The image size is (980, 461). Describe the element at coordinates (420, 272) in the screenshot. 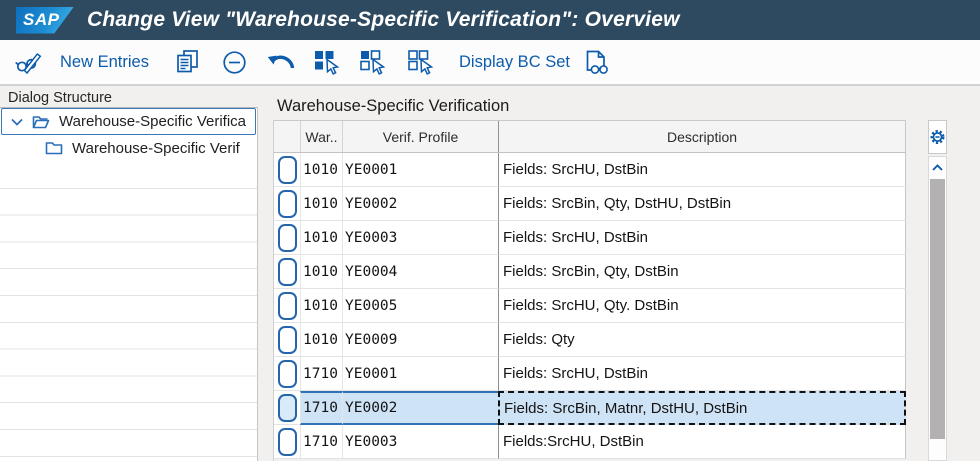

I see `profile-cell: YE0004` at that location.